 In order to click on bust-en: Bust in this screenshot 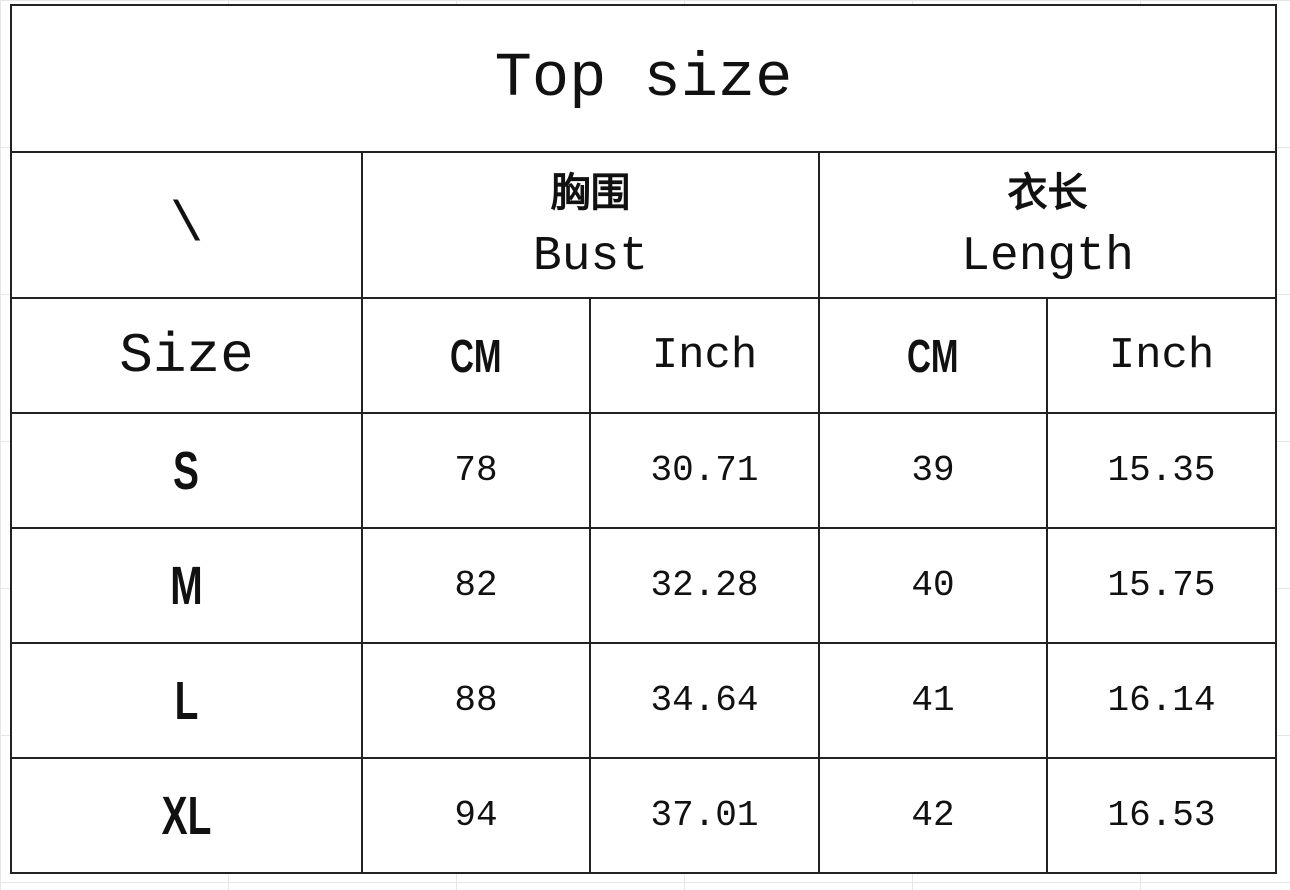, I will do `click(590, 257)`.